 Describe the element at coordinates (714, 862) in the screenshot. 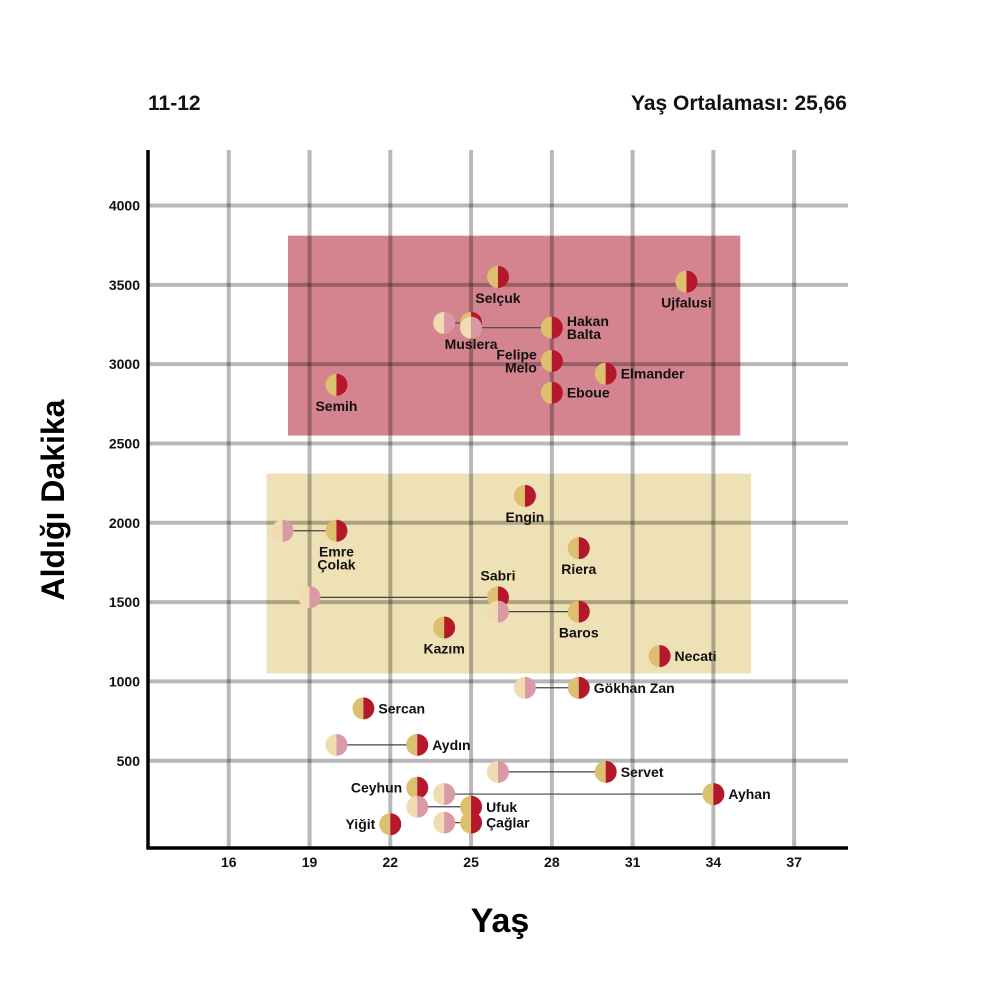

I see `x-tick-label-34: 34` at that location.